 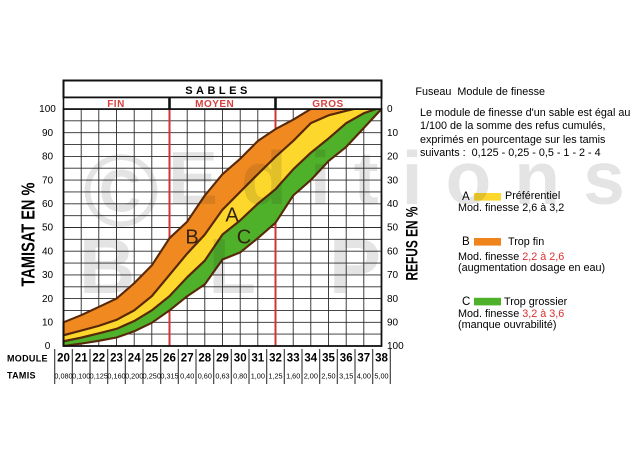 What do you see at coordinates (152, 376) in the screenshot?
I see `svg-text: 0,250` at bounding box center [152, 376].